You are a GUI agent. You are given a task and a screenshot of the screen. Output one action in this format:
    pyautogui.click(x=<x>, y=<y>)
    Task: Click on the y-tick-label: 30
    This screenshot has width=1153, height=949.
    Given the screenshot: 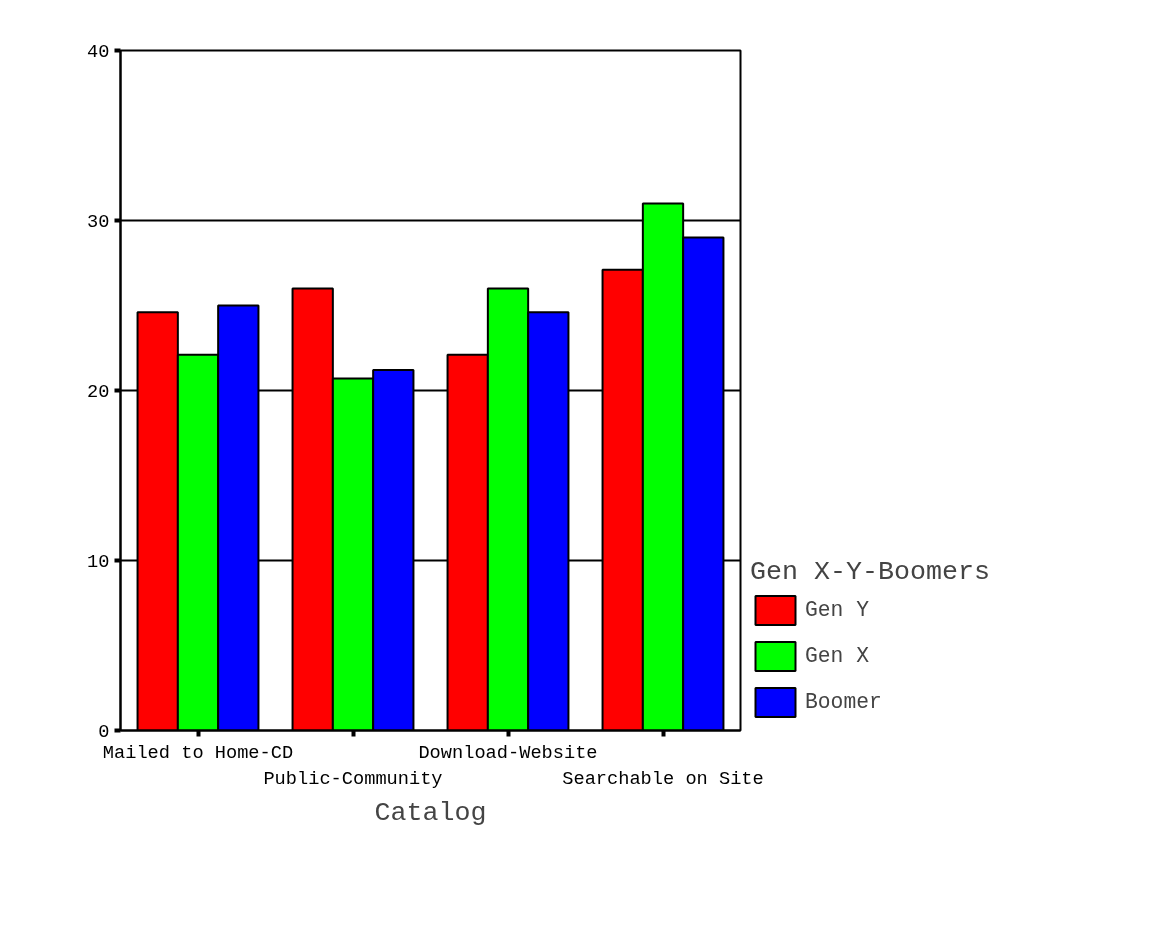 What is the action you would take?
    pyautogui.click(x=98, y=221)
    